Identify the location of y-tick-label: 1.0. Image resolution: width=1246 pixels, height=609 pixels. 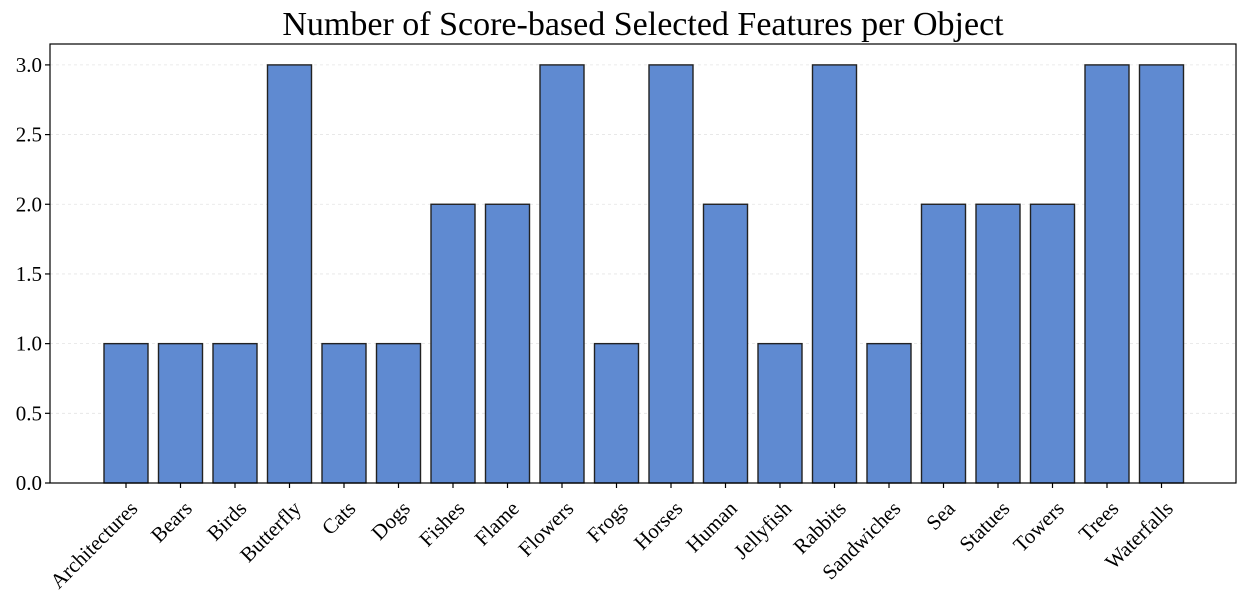
(29, 344).